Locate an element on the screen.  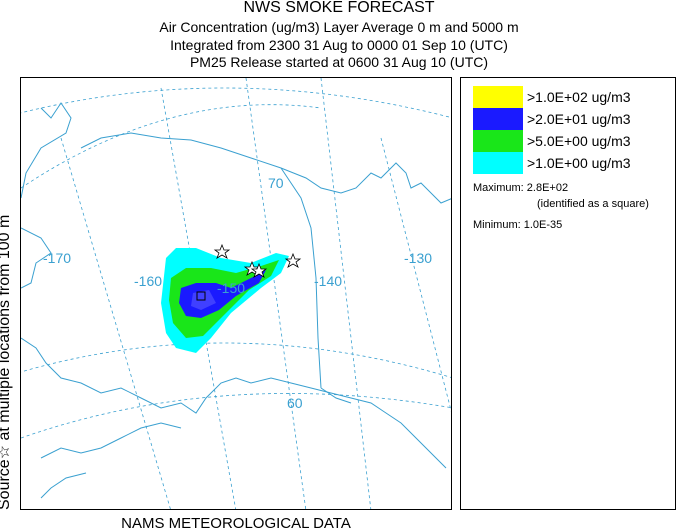
source-side-label: Source☆ at multiple locations from 100 m is located at coordinates (6, 362).